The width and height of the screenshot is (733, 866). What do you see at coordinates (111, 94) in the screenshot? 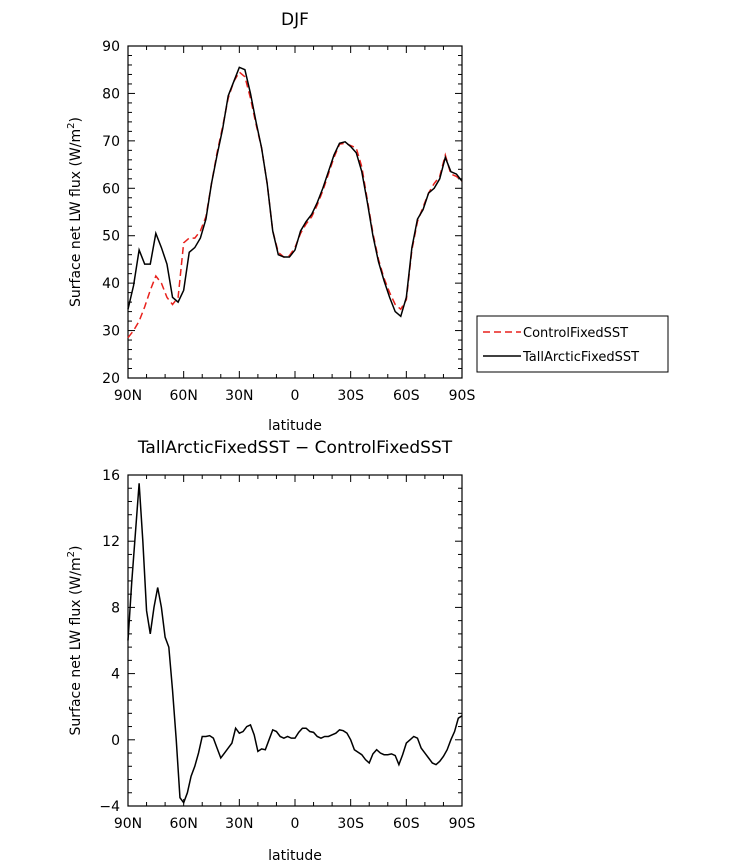
I see `y-tick-label: 80` at bounding box center [111, 94].